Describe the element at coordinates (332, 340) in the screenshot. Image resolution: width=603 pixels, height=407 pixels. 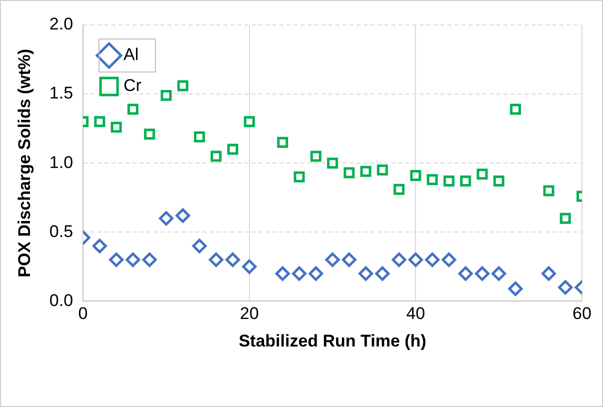
I see `x-axis-title: Stabilized Run Time (h)` at that location.